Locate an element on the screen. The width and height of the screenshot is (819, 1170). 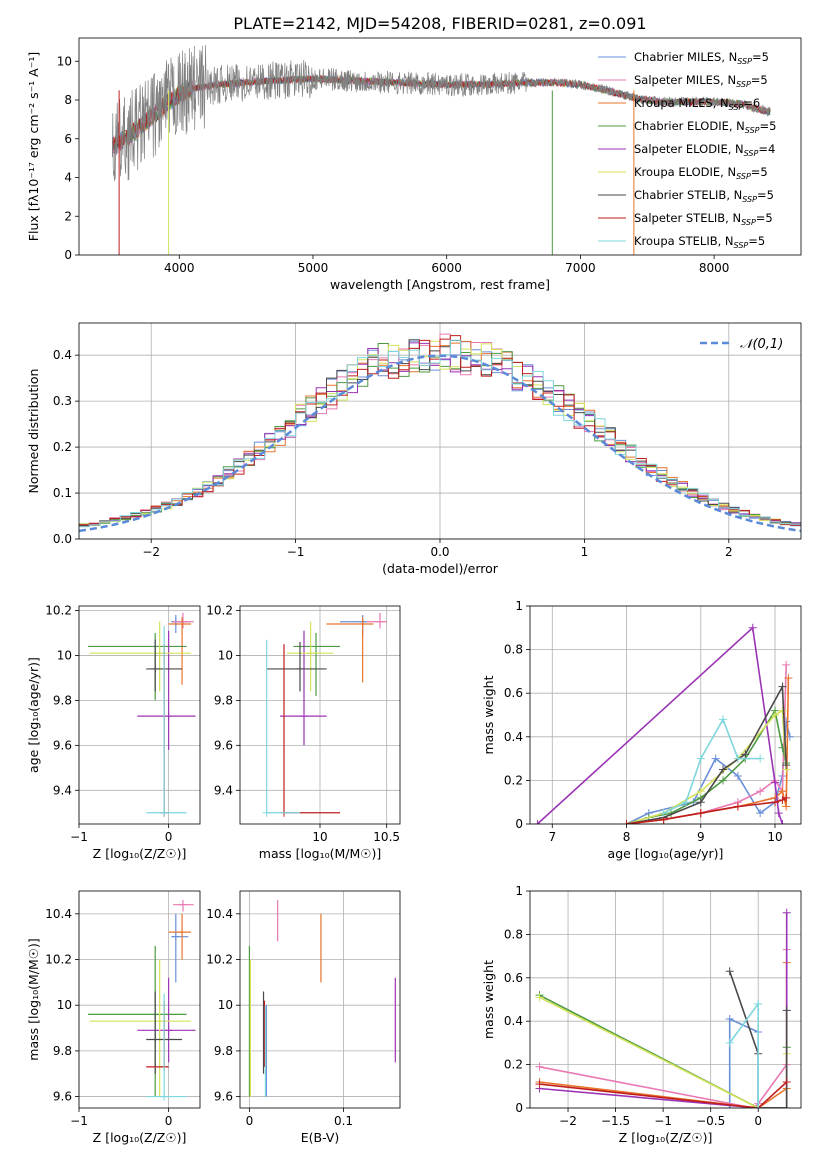
normal-curve is located at coordinates (440, 443).